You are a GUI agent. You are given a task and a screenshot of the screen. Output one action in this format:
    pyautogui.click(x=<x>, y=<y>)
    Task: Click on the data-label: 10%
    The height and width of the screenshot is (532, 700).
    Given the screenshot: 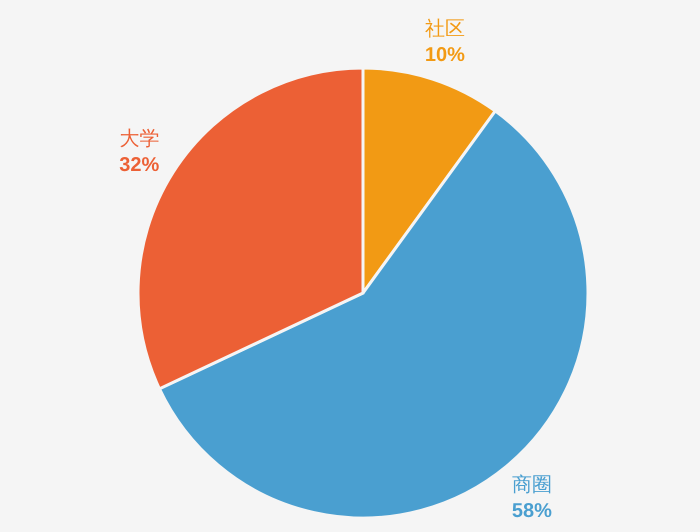 What is the action you would take?
    pyautogui.click(x=445, y=55)
    